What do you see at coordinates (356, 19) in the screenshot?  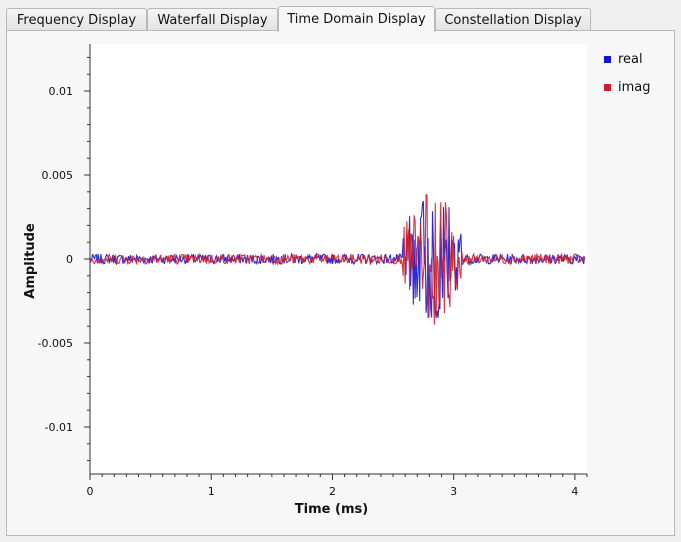 I see `tab-time-domain-display: Time Domain Display` at bounding box center [356, 19].